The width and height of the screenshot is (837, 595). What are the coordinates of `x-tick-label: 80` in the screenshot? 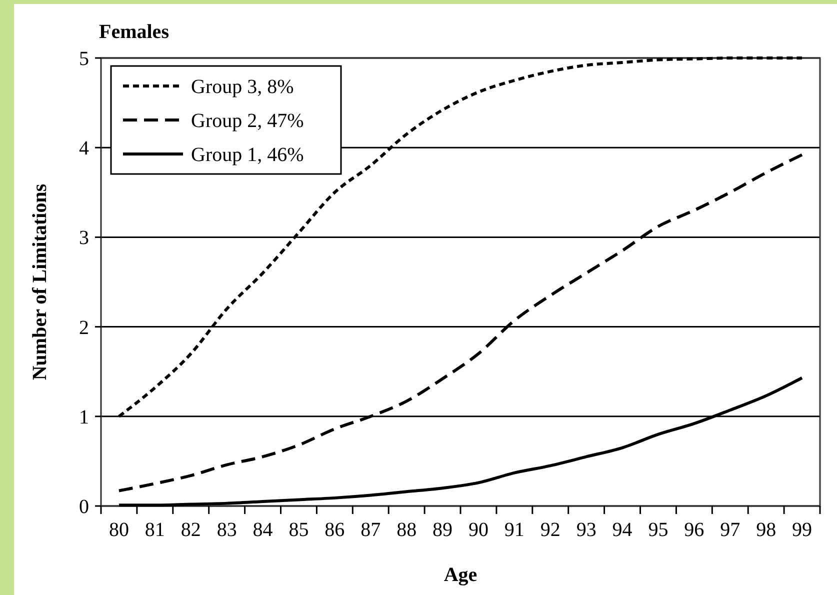 It's located at (118, 530).